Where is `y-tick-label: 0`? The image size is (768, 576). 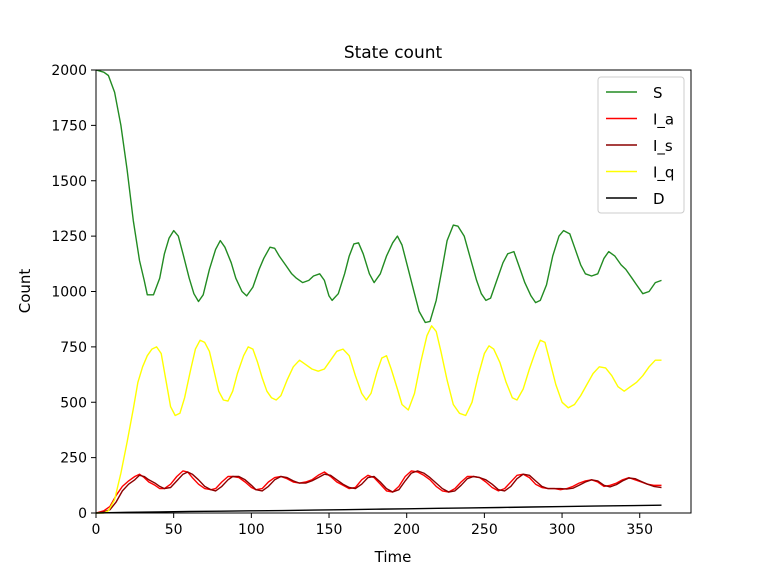
y-tick-label: 0 is located at coordinates (82, 514).